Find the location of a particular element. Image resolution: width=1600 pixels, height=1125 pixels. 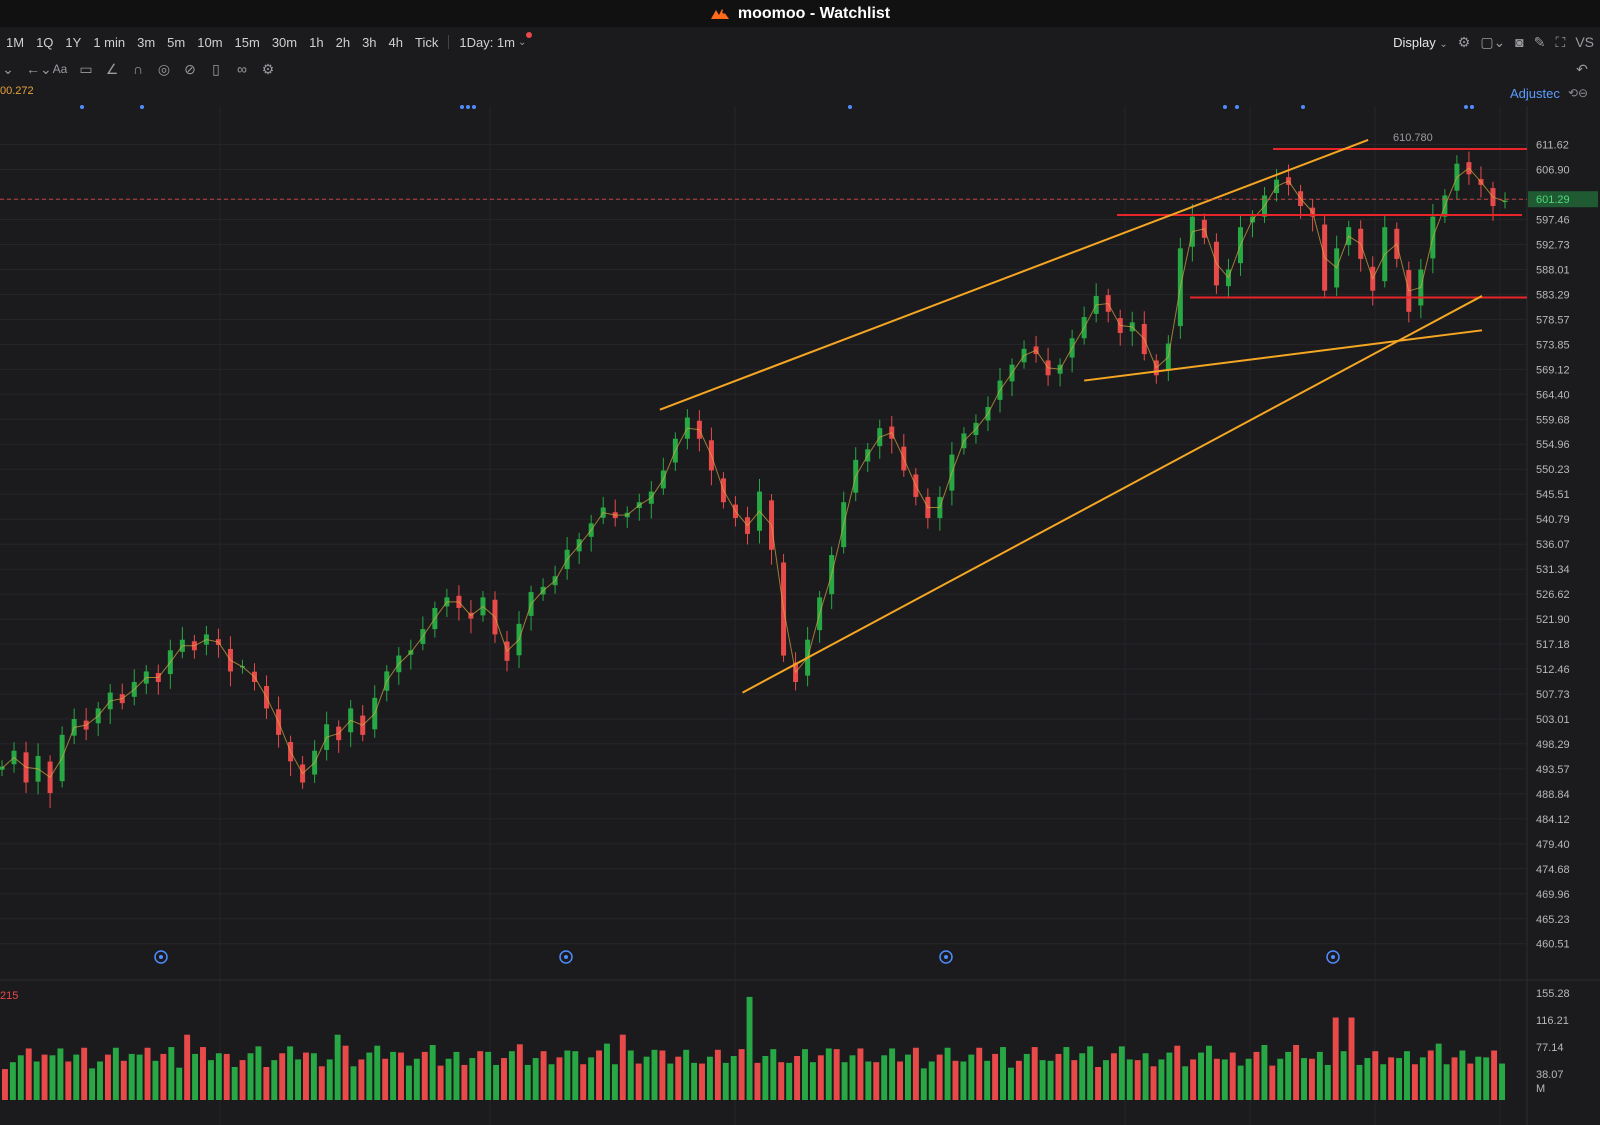

timeframe-1min: 1 min is located at coordinates (109, 42).